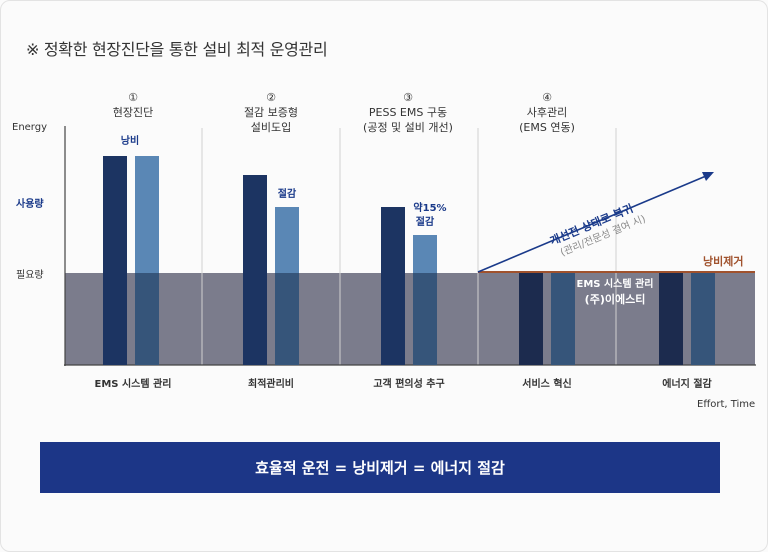 This screenshot has width=768, height=552. I want to click on bottom-label: EMS 시스템 관리, so click(133, 384).